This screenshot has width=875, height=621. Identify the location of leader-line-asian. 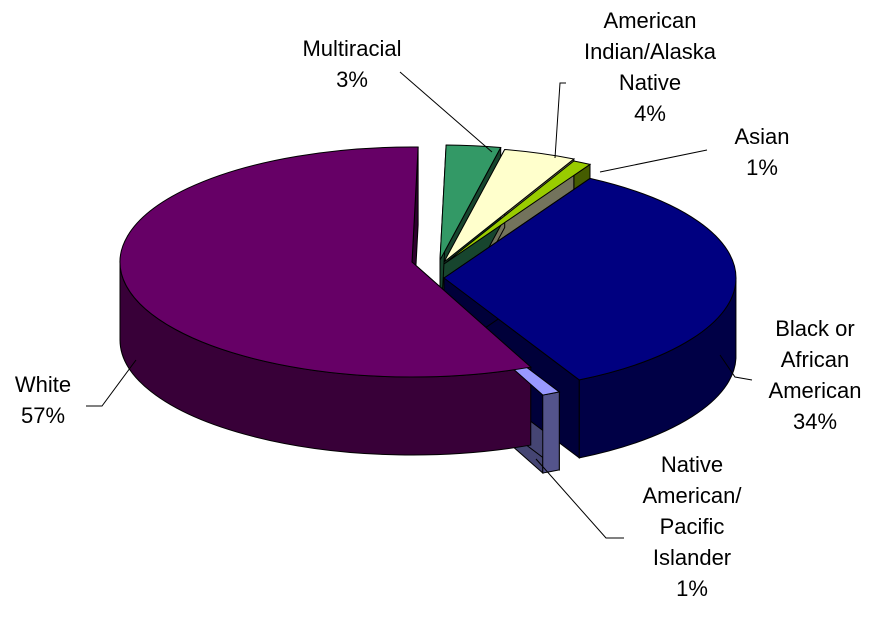
(653, 161).